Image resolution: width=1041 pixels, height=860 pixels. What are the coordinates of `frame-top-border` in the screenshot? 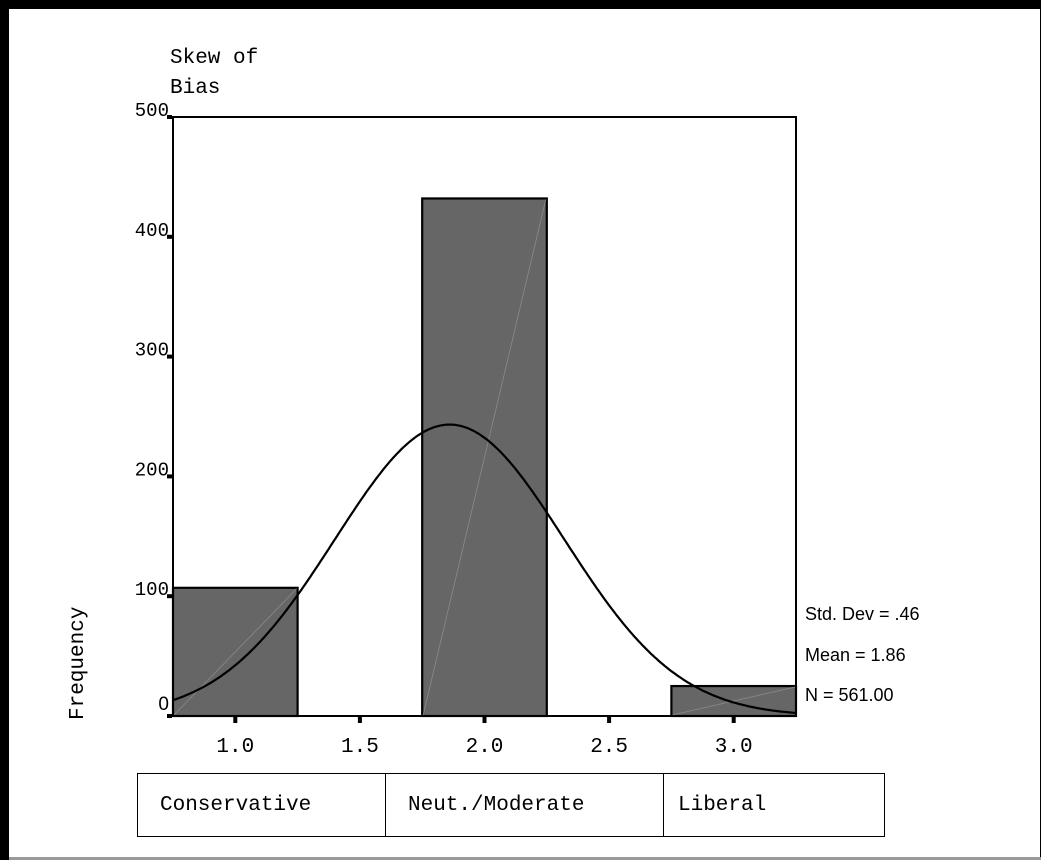 It's located at (520, 4).